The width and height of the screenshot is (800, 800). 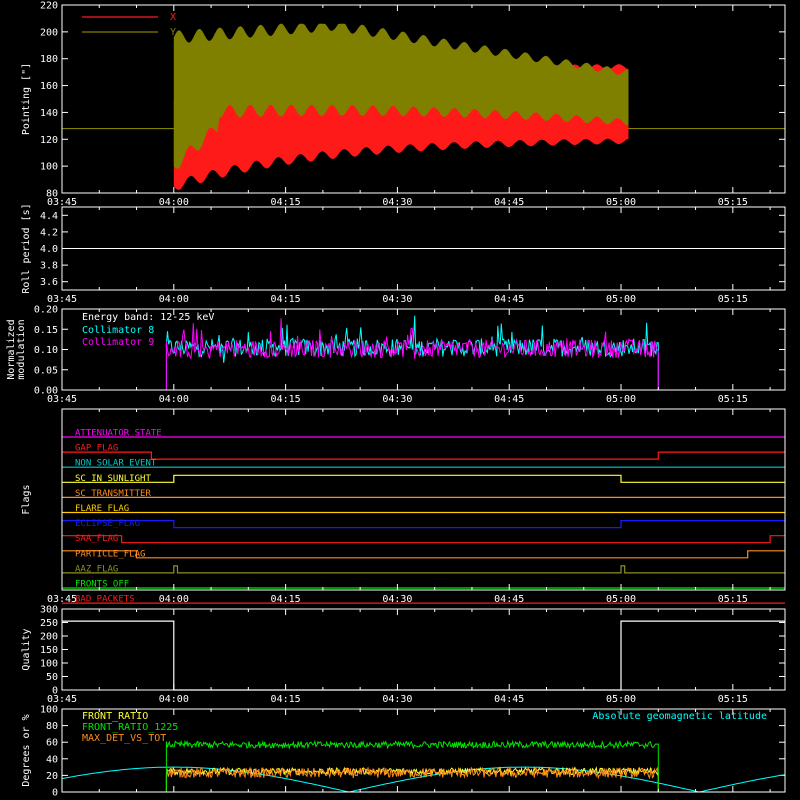 I want to click on y-tick-label: 0.15, so click(x=46, y=330).